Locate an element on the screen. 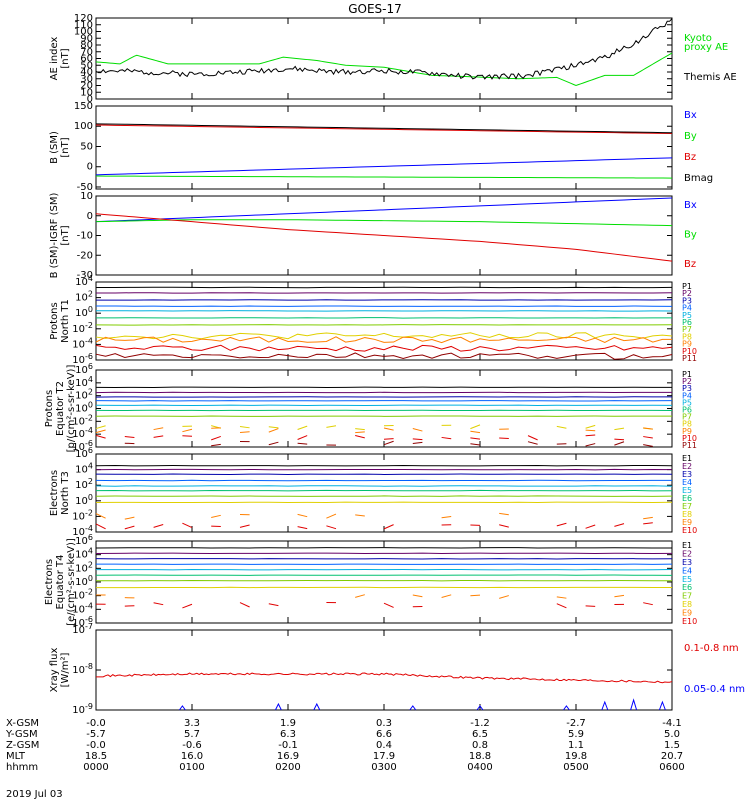  x-row-value: 6.5 is located at coordinates (480, 734).